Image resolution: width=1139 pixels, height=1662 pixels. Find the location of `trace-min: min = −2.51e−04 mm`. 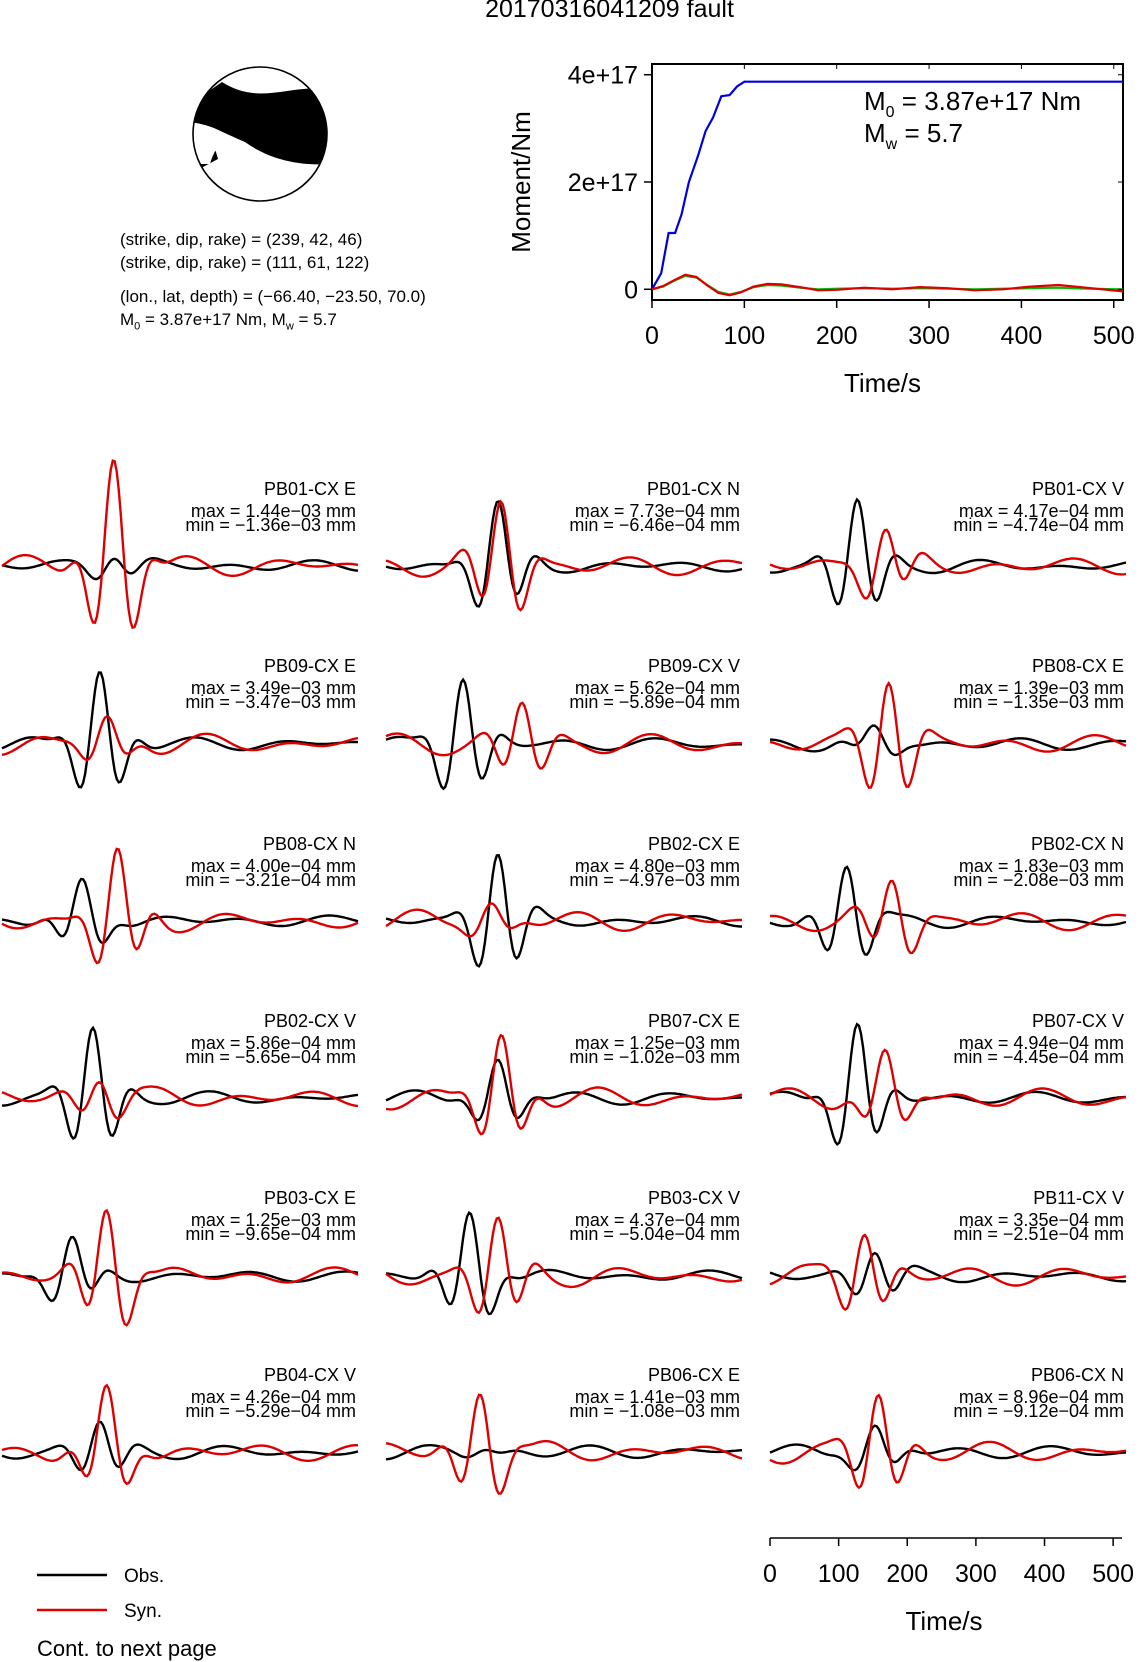

trace-min: min = −2.51e−04 mm is located at coordinates (1038, 1234).